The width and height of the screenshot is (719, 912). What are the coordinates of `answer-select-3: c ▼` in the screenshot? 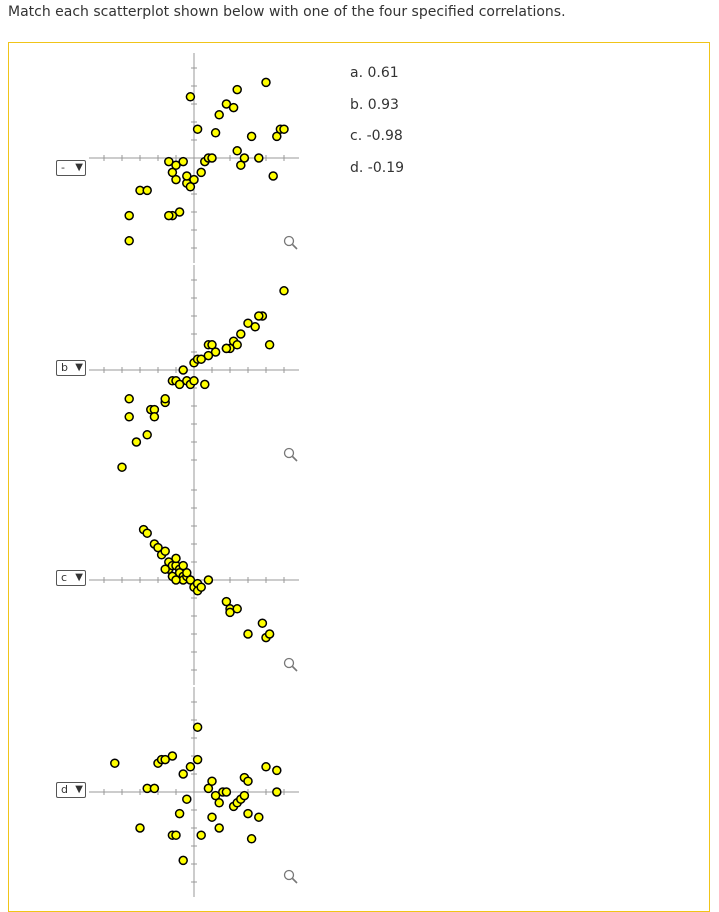 It's located at (71, 578).